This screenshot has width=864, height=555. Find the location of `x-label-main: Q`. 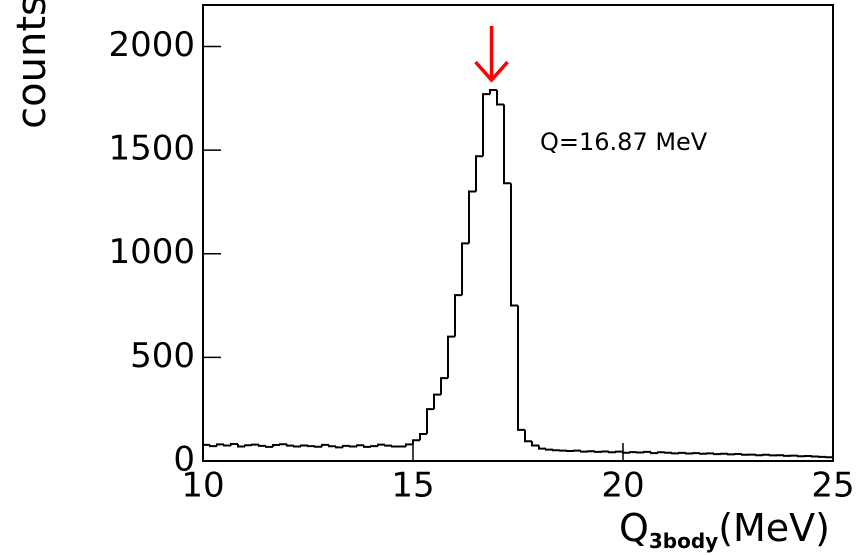

x-label-main: Q is located at coordinates (634, 528).